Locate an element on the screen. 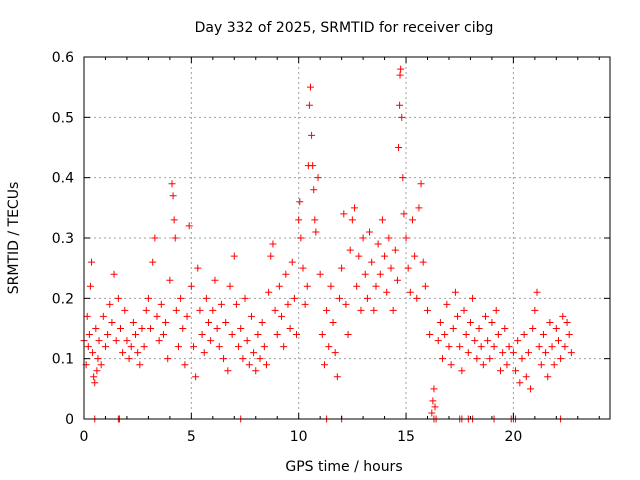 Image resolution: width=640 pixels, height=480 pixels. y-tick-label: 0 is located at coordinates (69, 420).